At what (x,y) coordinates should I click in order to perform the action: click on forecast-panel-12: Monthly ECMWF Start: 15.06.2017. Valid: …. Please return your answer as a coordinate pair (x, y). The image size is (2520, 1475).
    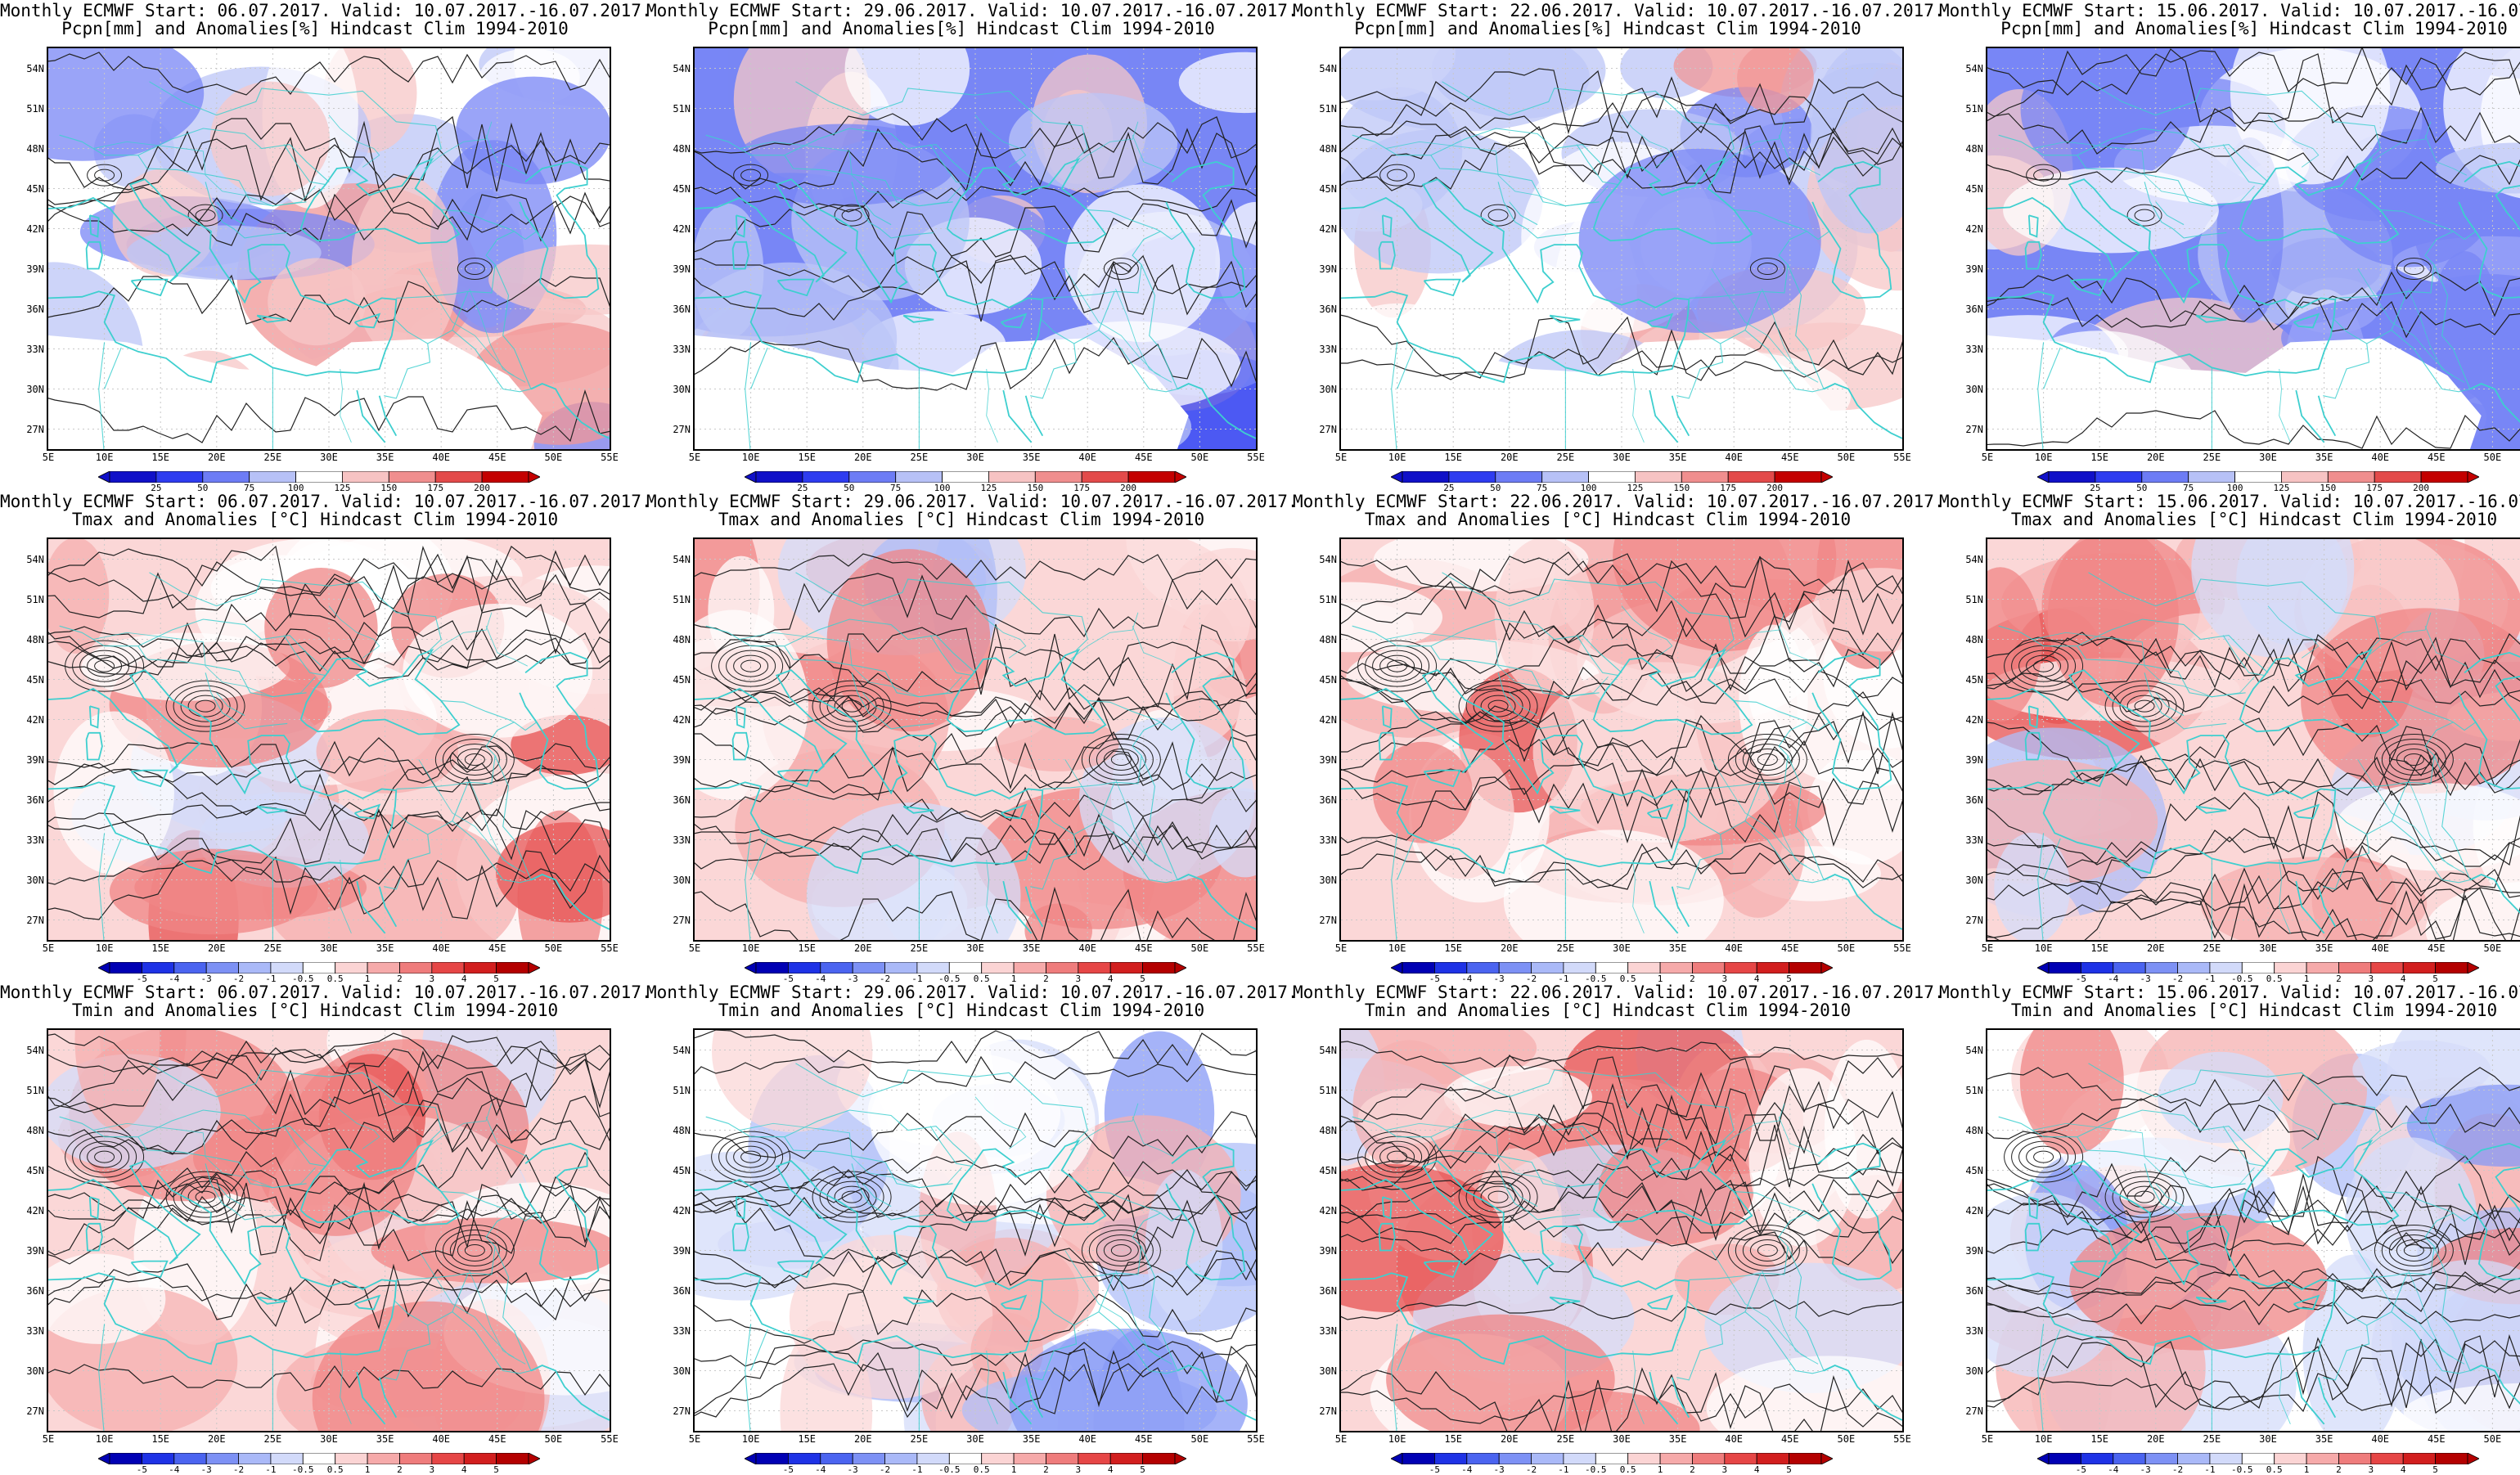
    Looking at the image, I should click on (2230, 1228).